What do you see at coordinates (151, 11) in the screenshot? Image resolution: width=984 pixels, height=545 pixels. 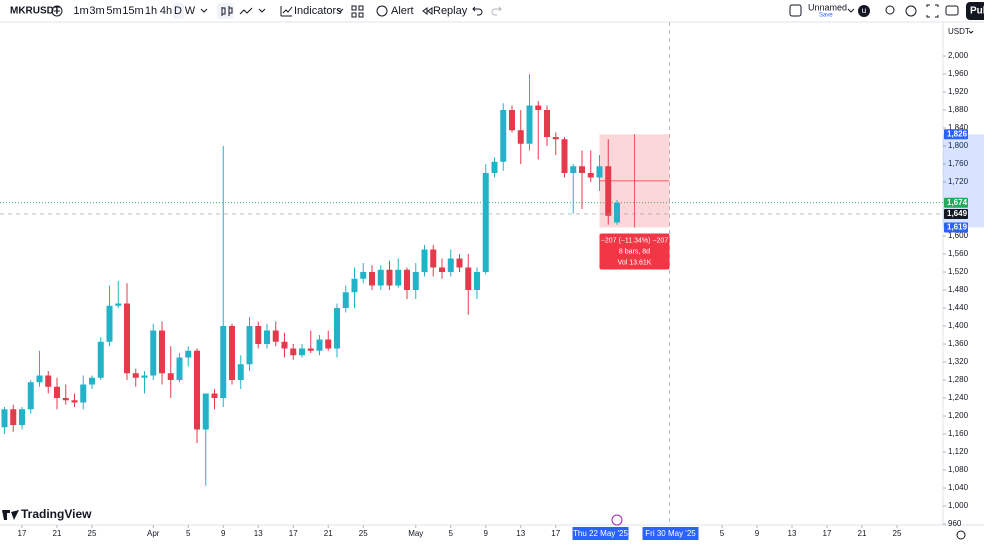 I see `interval-button: 1h` at bounding box center [151, 11].